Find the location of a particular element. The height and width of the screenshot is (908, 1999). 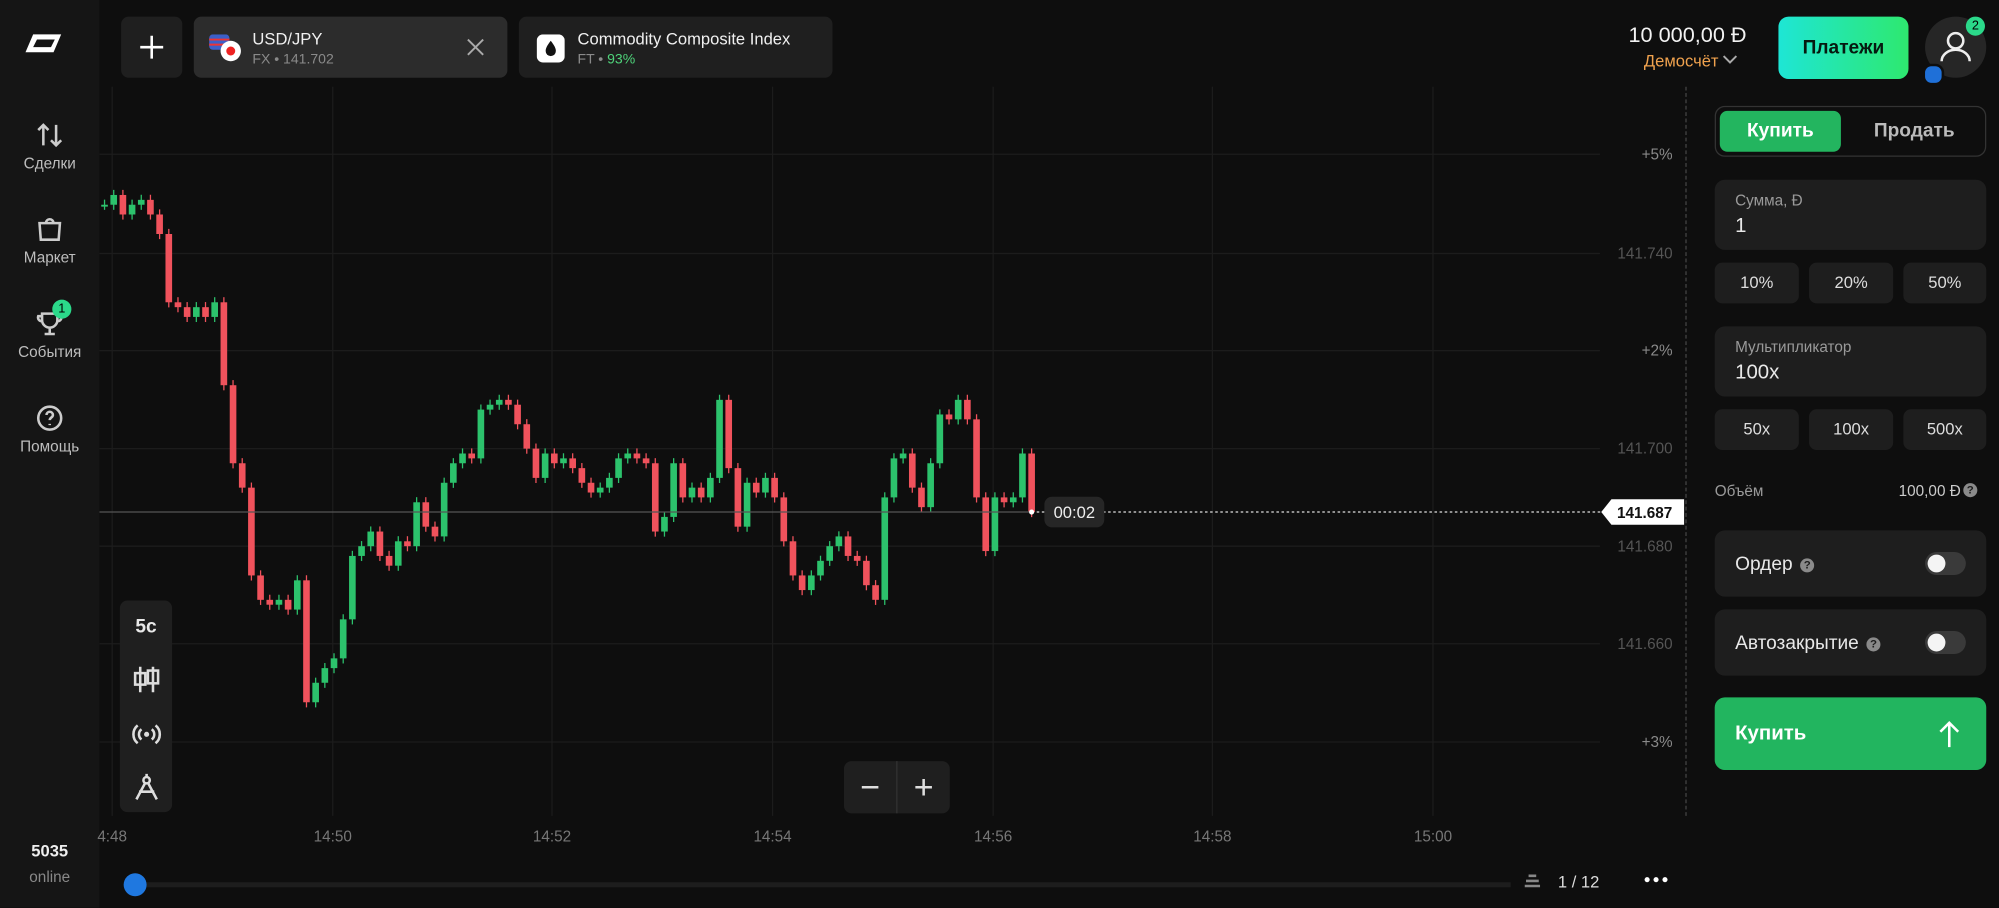

x-tick-label: 14:54 is located at coordinates (772, 836).